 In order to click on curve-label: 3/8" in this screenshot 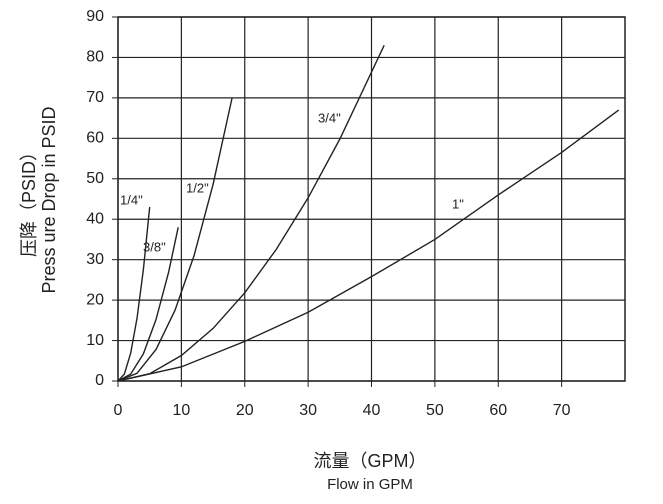, I will do `click(154, 246)`.